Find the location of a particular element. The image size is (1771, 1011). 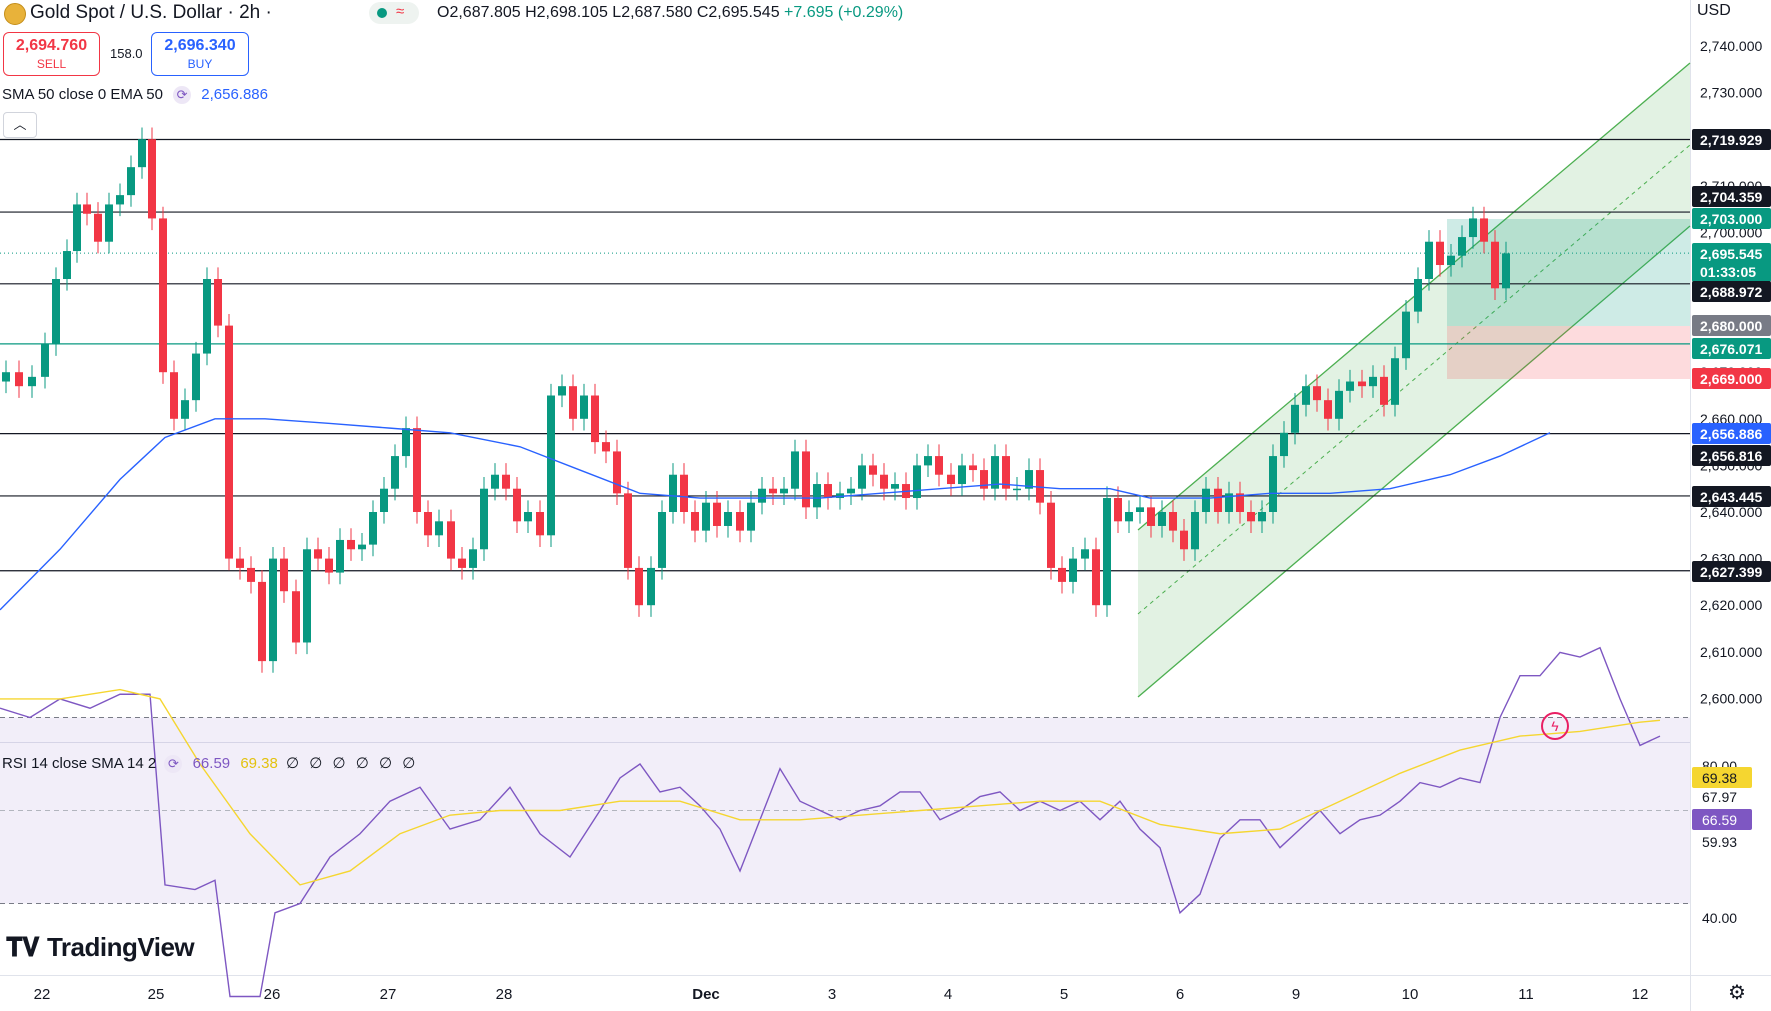

price-tag-label: 2,643.445 is located at coordinates (1731, 497).